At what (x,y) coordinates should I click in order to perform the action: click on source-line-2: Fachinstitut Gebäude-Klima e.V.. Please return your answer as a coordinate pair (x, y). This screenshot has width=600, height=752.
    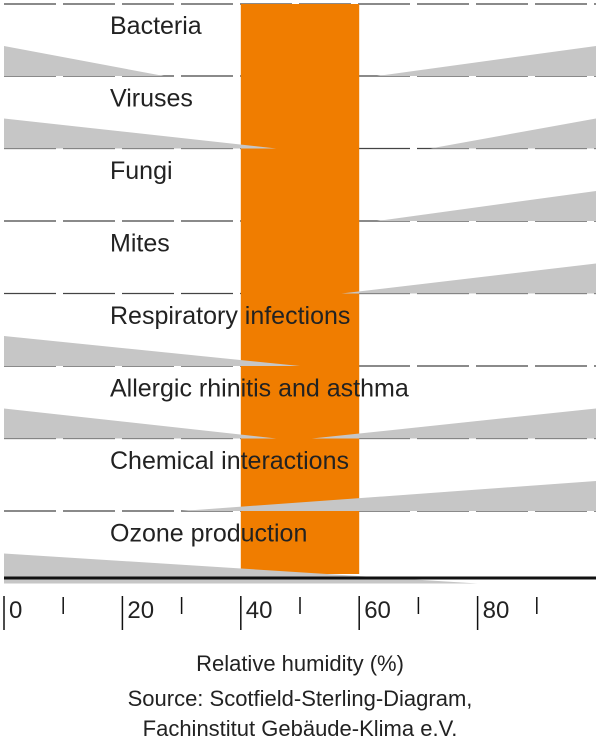
    Looking at the image, I should click on (300, 728).